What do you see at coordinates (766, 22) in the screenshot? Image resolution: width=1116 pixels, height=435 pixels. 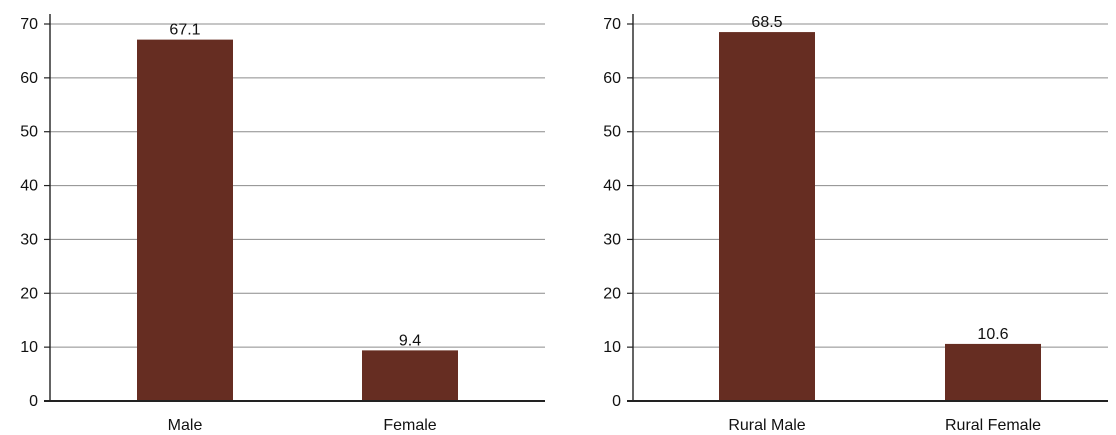 I see `data-label: 68.5` at bounding box center [766, 22].